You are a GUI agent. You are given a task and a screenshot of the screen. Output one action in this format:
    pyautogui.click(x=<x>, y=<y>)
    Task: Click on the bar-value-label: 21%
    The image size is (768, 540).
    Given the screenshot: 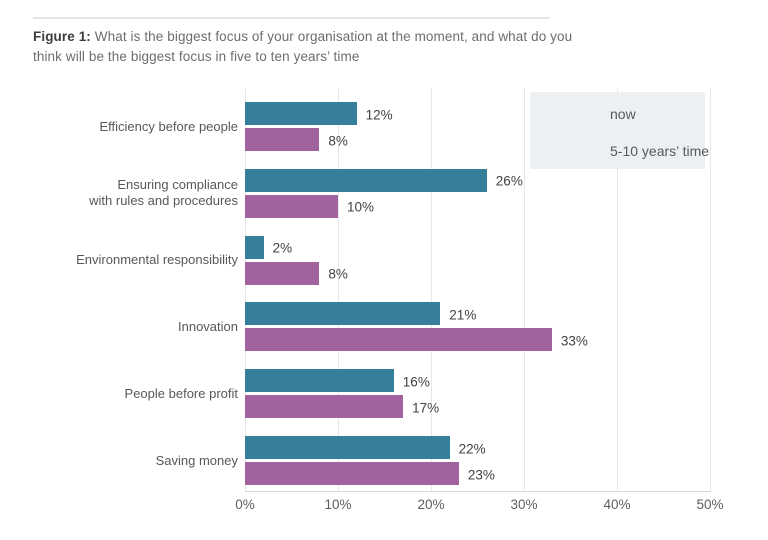 What is the action you would take?
    pyautogui.click(x=463, y=315)
    